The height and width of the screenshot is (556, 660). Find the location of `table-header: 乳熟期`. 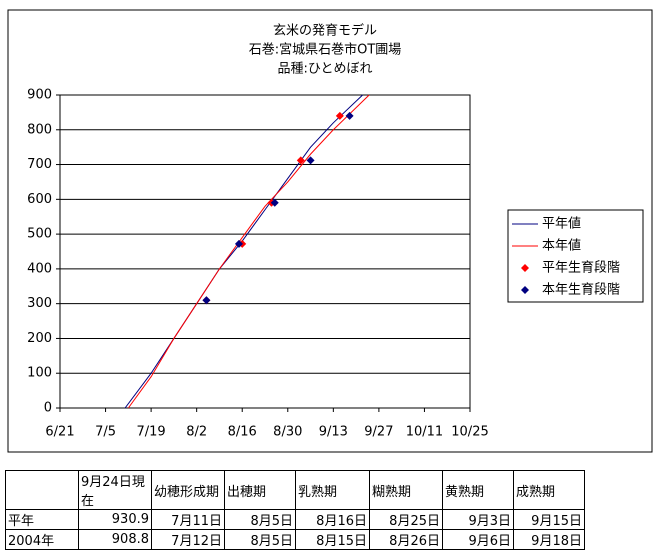

table-header: 乳熟期 is located at coordinates (332, 490).